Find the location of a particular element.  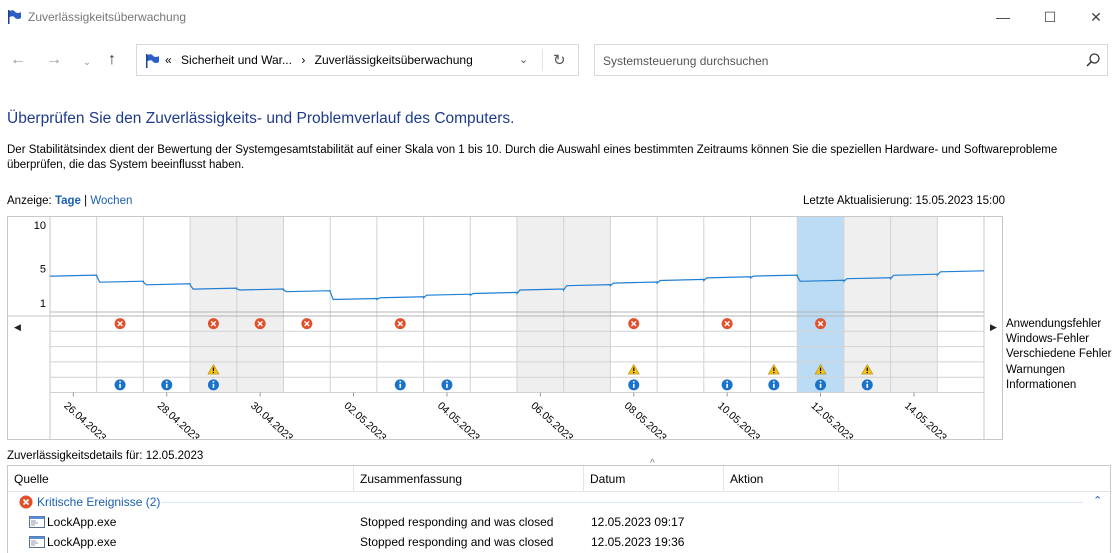

legend-warnings: Warnungen is located at coordinates (1036, 369).